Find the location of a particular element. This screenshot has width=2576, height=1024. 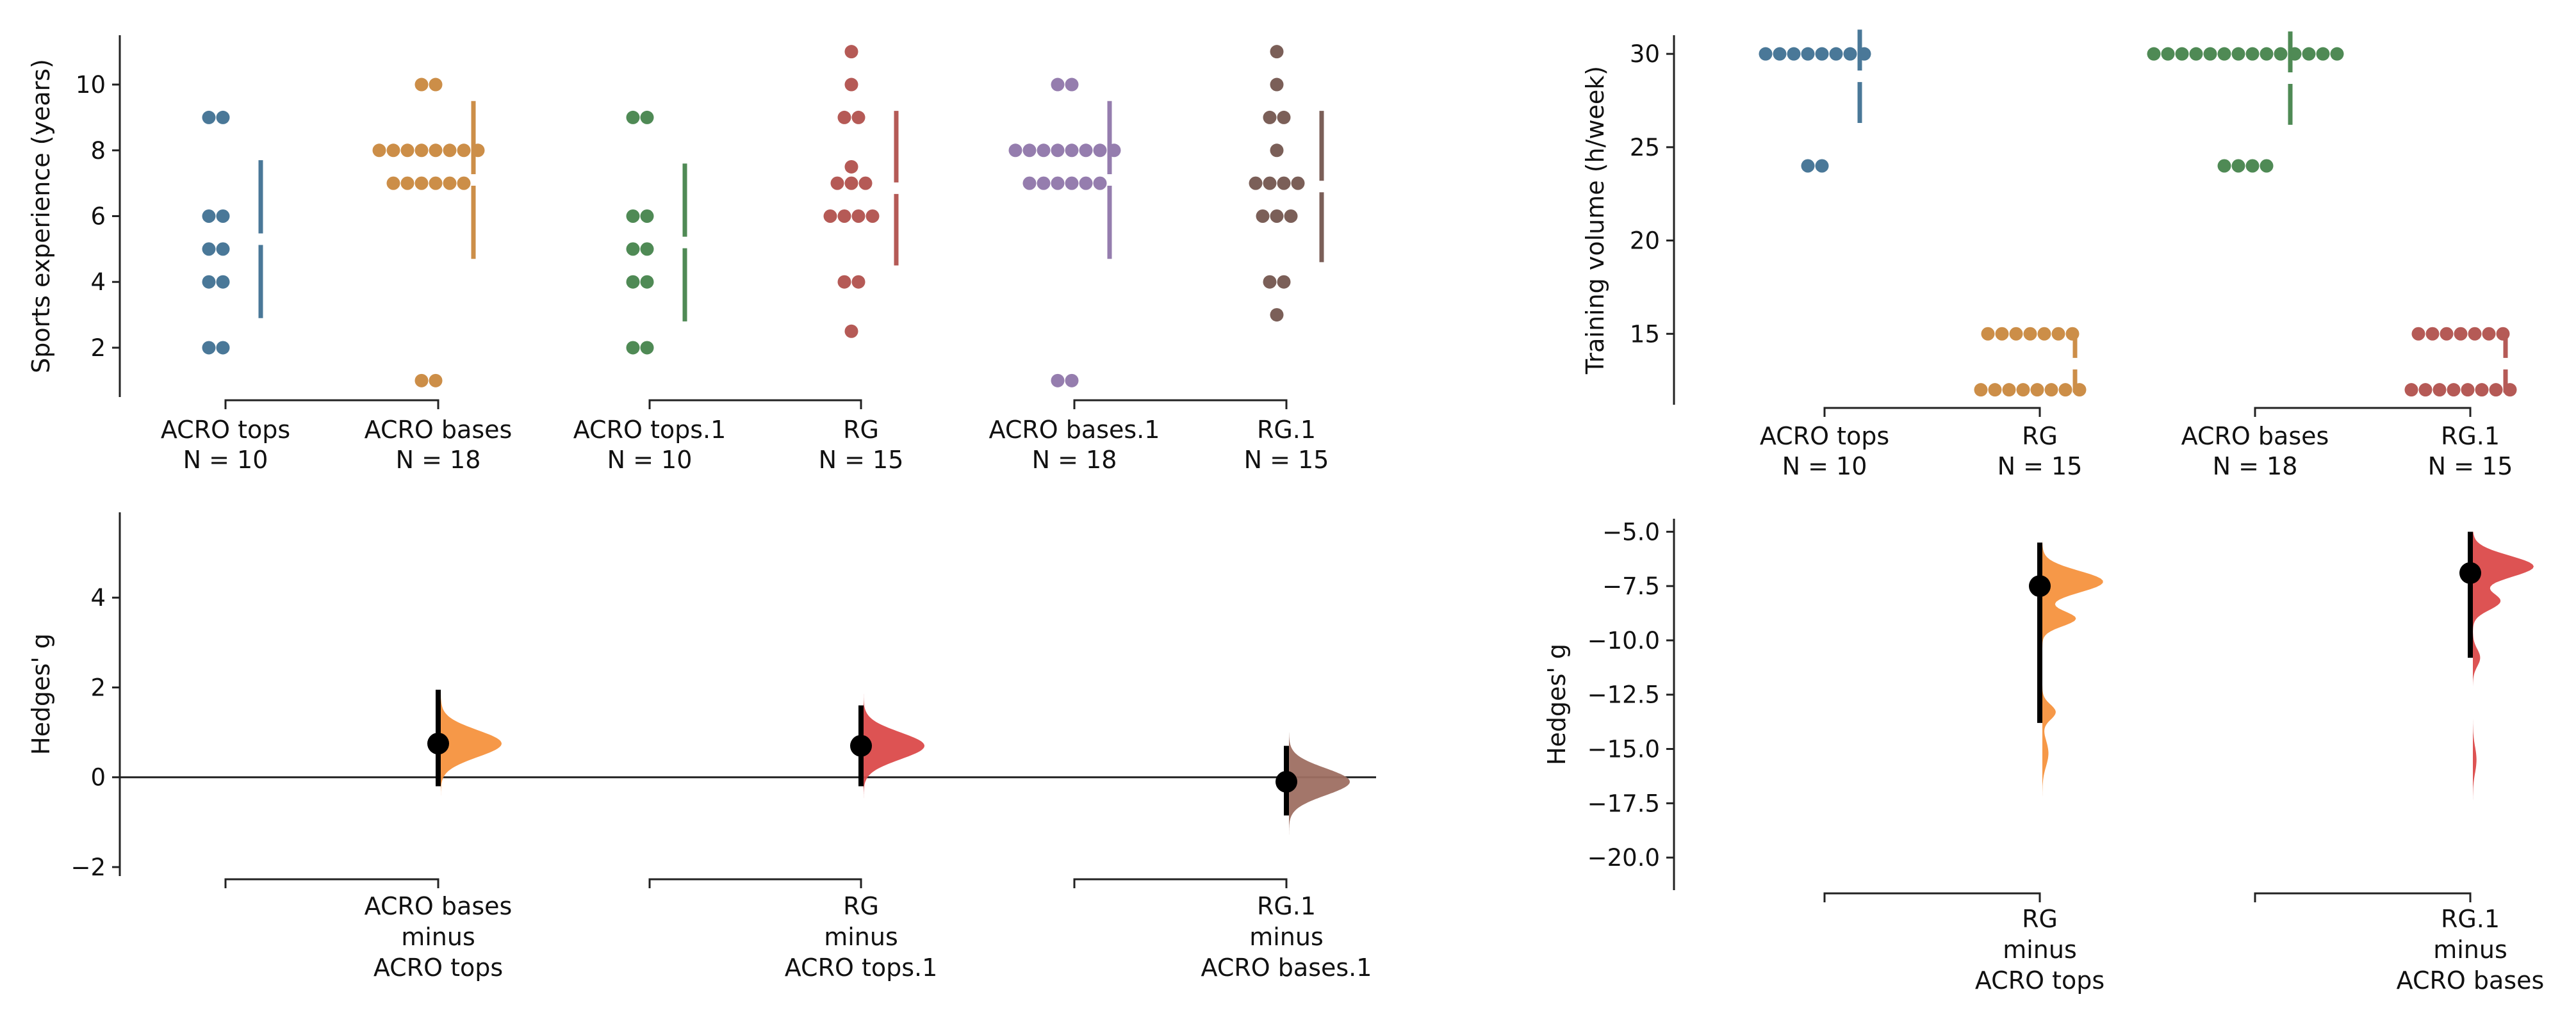

y-tick-label: 25 is located at coordinates (1645, 147).